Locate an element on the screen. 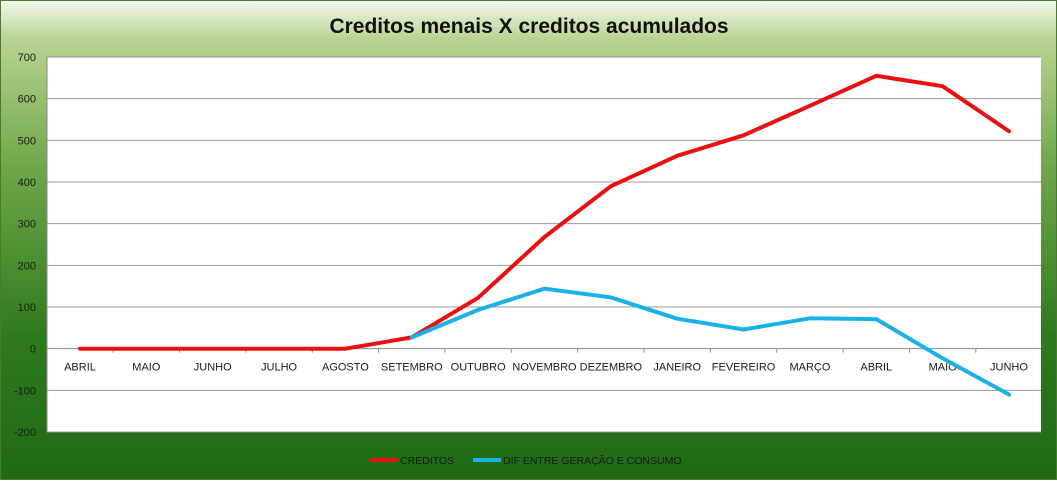 This screenshot has width=1057, height=481. x-tick-label: DEZEMBRO is located at coordinates (611, 368).